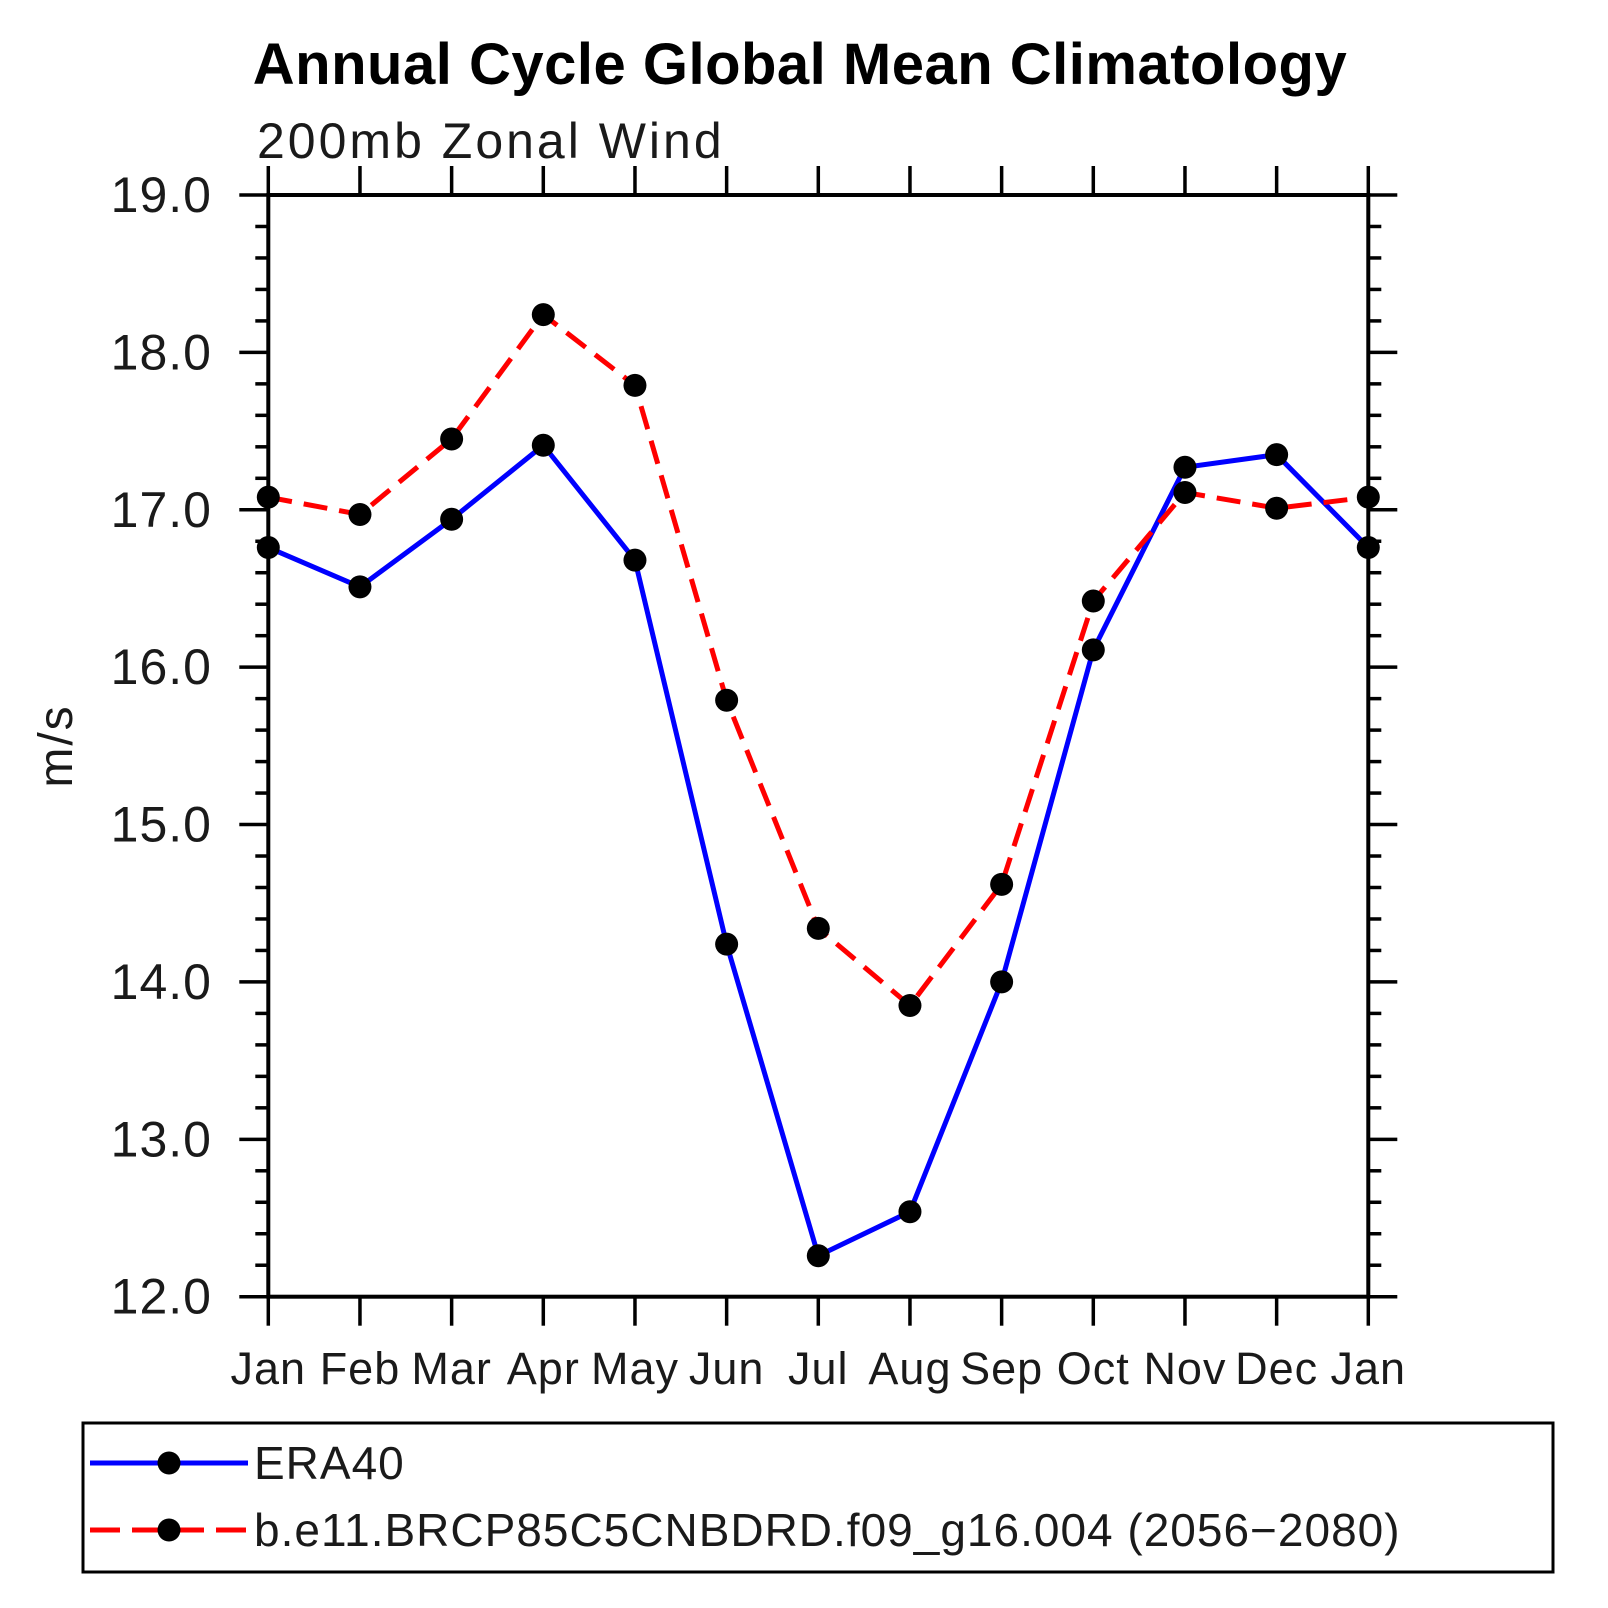  Describe the element at coordinates (161, 825) in the screenshot. I see `y-tick-label: 15.0` at that location.